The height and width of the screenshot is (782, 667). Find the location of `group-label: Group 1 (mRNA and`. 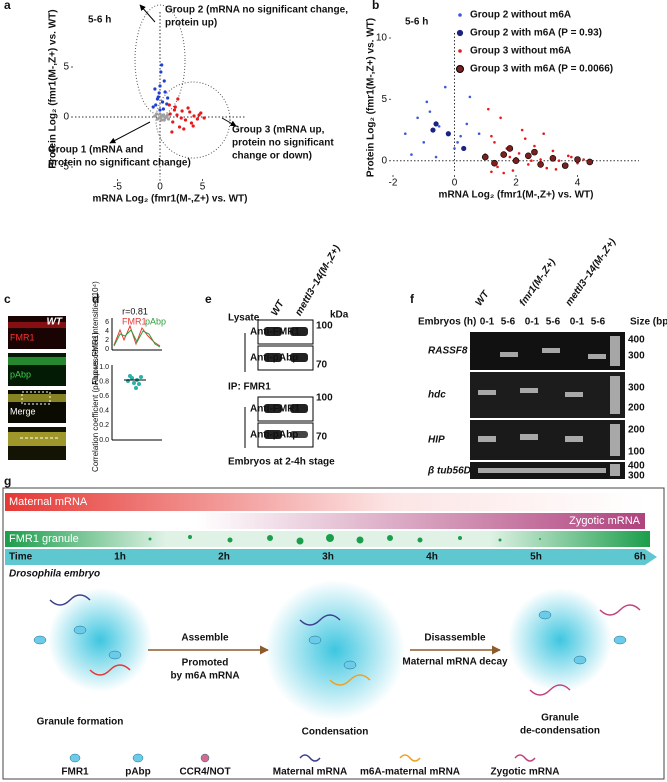

group-label: Group 1 (mRNA and is located at coordinates (95, 150).